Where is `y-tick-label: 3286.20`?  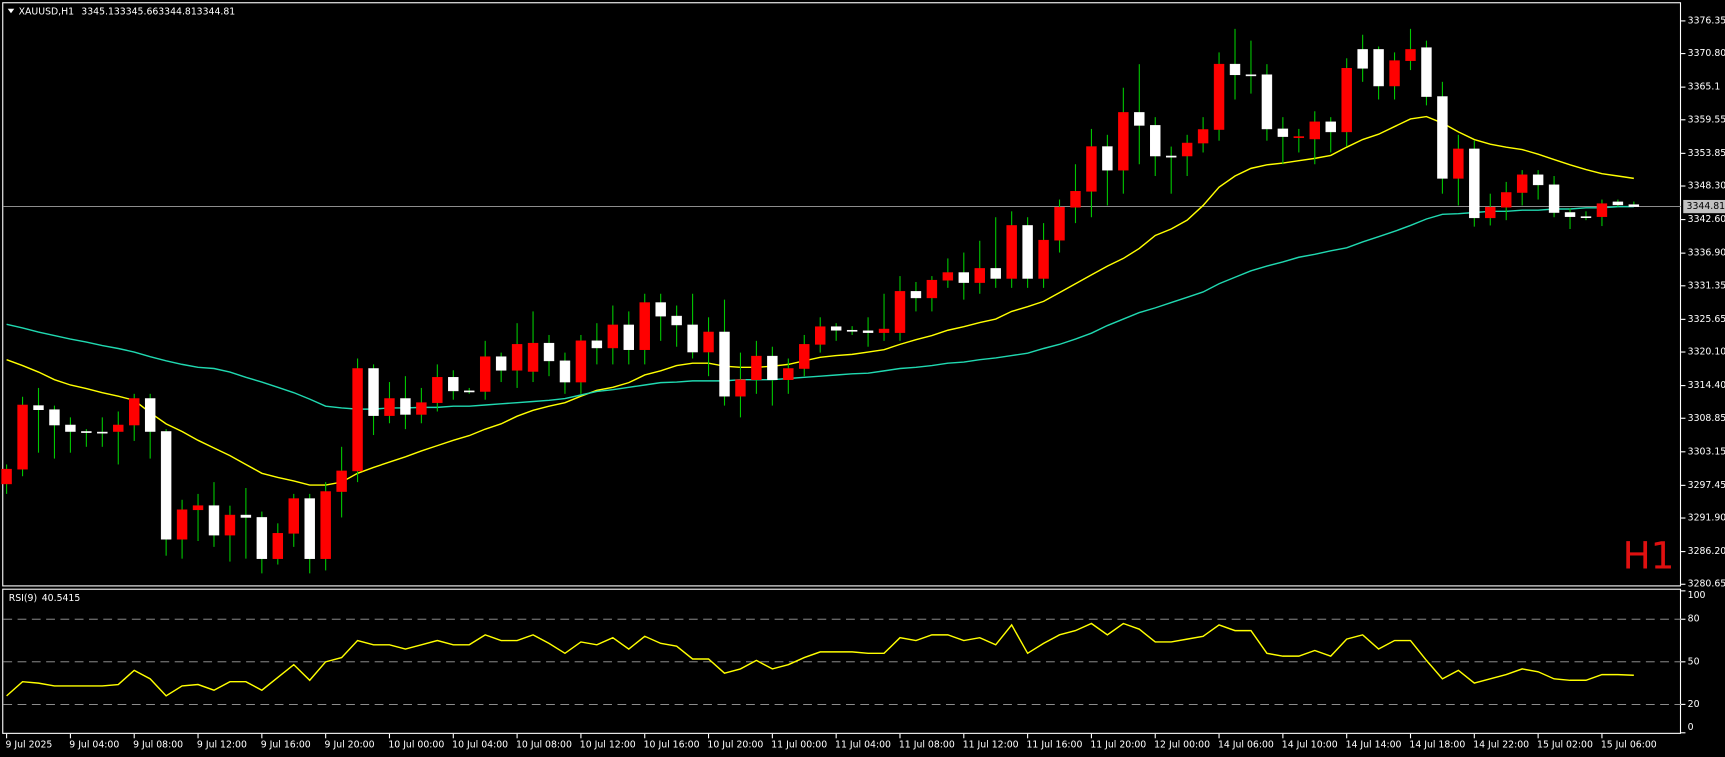 y-tick-label: 3286.20 is located at coordinates (1706, 551).